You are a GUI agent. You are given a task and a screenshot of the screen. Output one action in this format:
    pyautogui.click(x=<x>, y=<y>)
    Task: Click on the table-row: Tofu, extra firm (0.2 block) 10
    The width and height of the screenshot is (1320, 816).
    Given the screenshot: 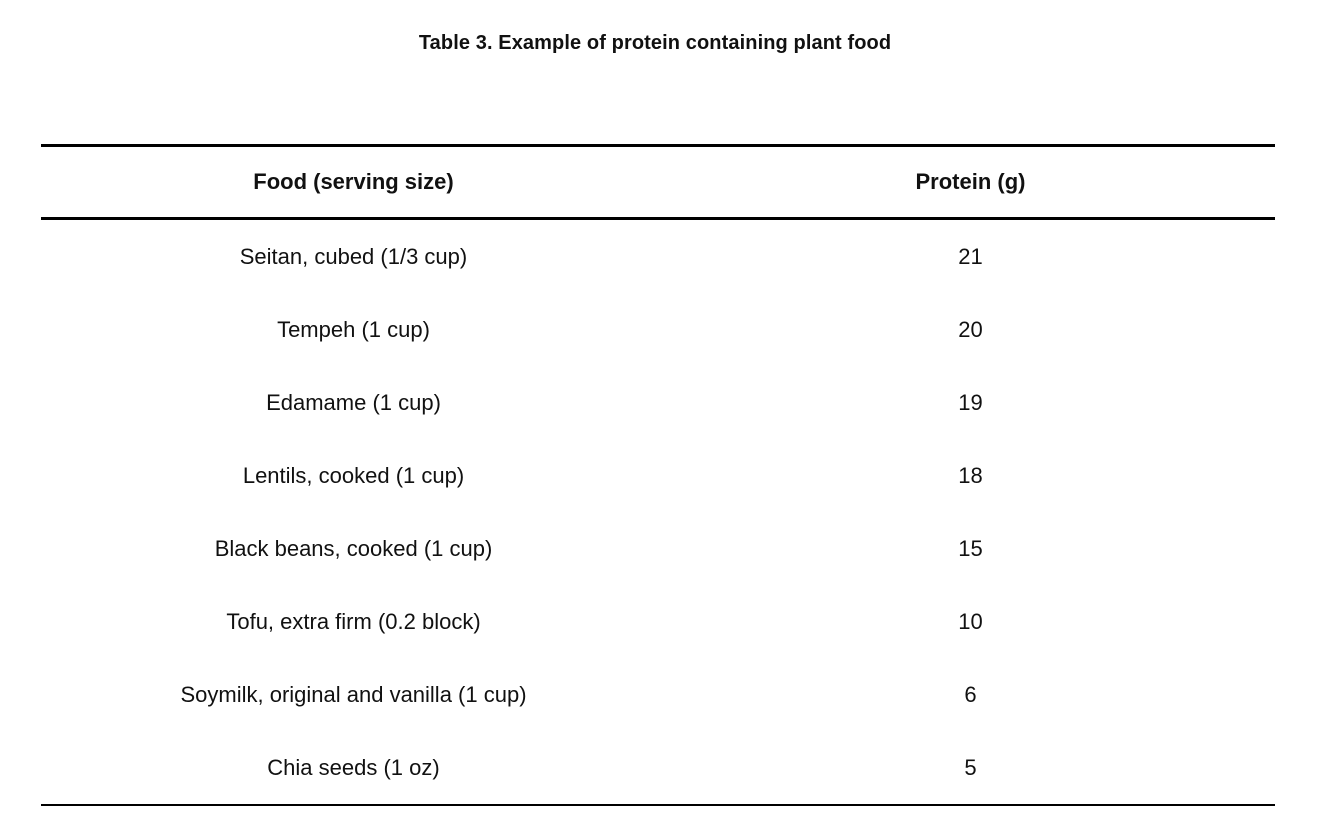 What is the action you would take?
    pyautogui.click(x=658, y=621)
    